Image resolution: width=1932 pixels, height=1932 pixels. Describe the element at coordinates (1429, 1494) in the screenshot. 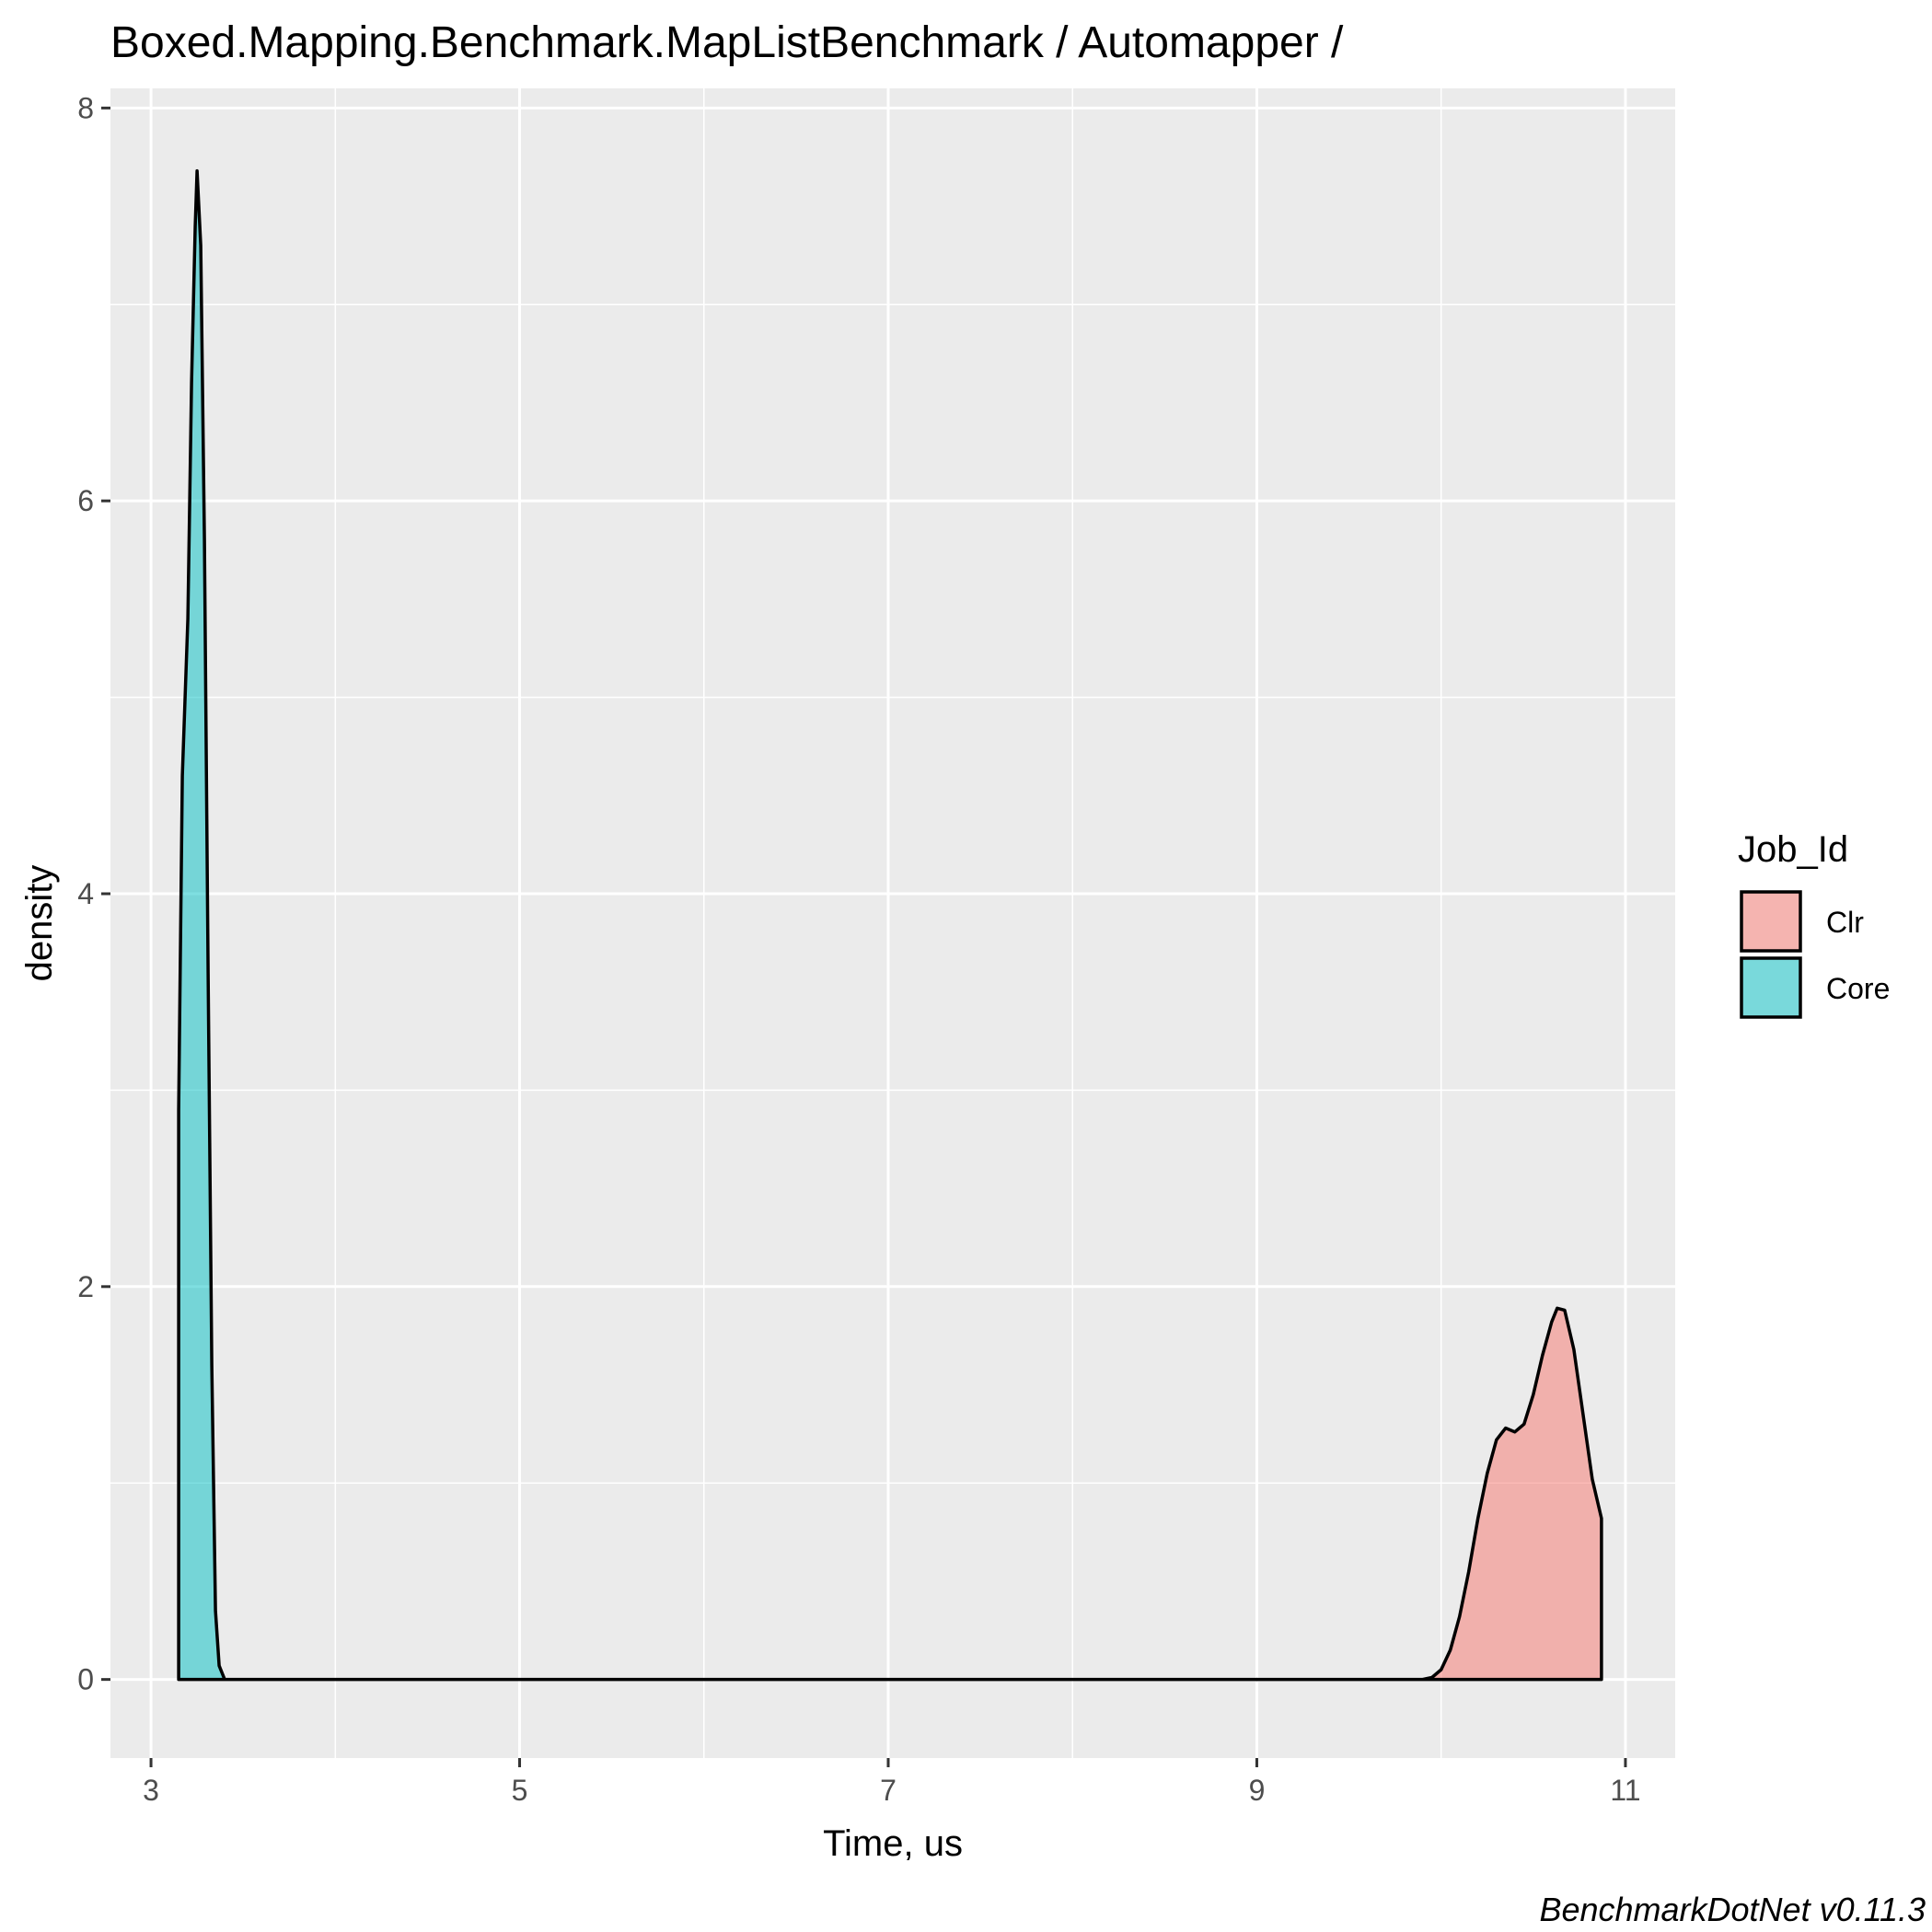

I see `density-area-clr` at that location.